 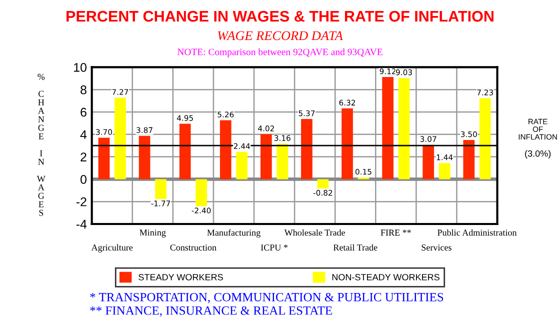 I want to click on chart-title: PERCENT CHANGE IN WAGES & THE RATE OF INFLATION, so click(x=280, y=16).